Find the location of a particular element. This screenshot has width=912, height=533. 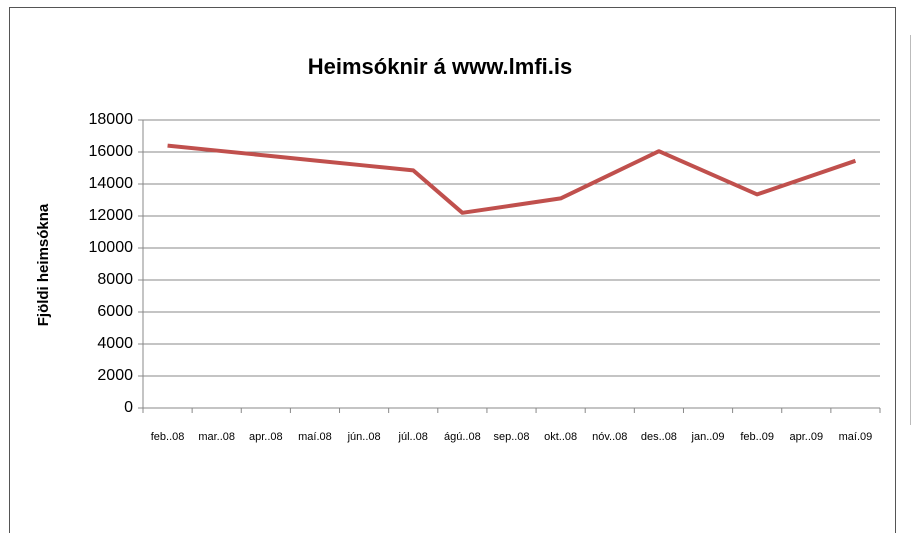

x-tick-label: ágú..08 is located at coordinates (462, 437).